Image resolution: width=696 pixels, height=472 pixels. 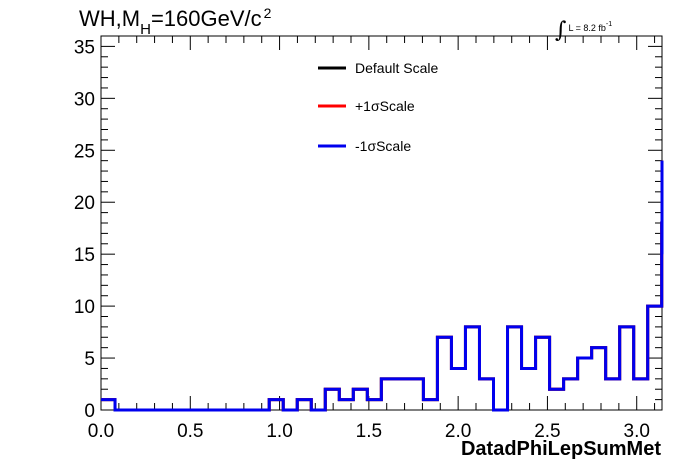 I want to click on legend-label-0: Default Scale, so click(x=396, y=68).